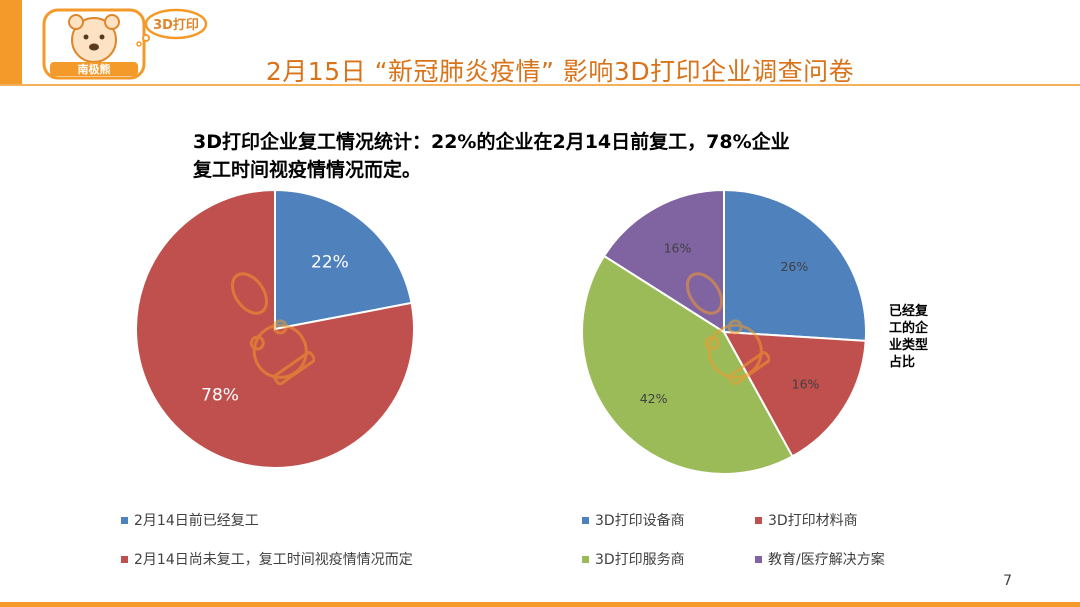 The image size is (1080, 607). Describe the element at coordinates (491, 142) in the screenshot. I see `subtitle-line-1: 3D打印企业复工情况统计：22%的企业在2月14日前复工，78%企业` at that location.